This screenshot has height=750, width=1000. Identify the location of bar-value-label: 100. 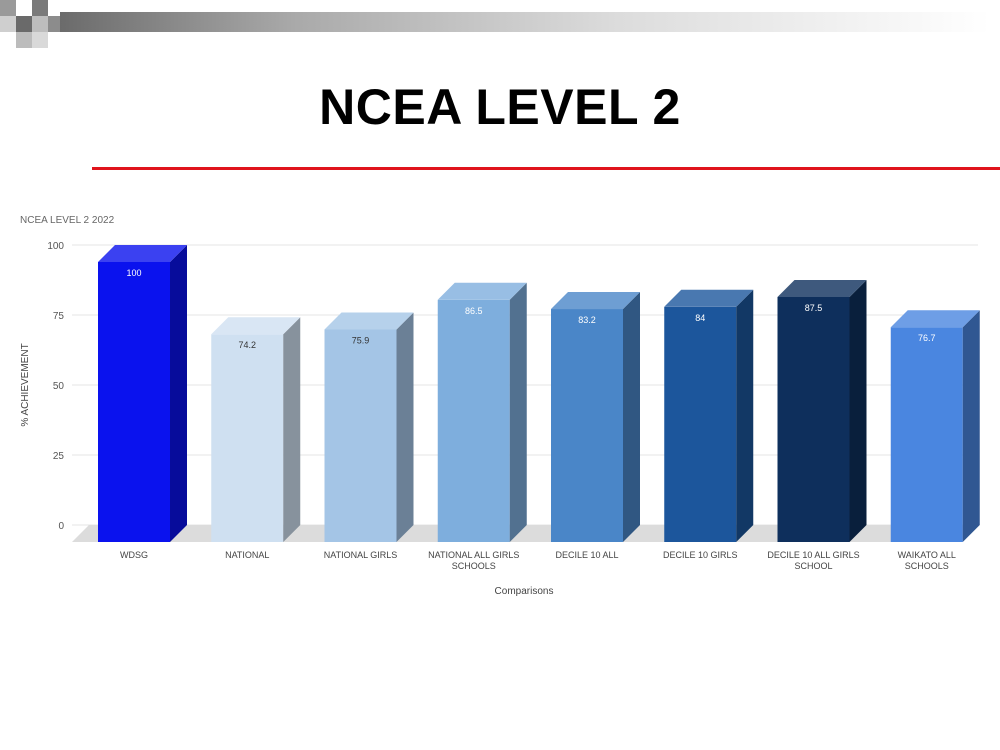
(133, 273).